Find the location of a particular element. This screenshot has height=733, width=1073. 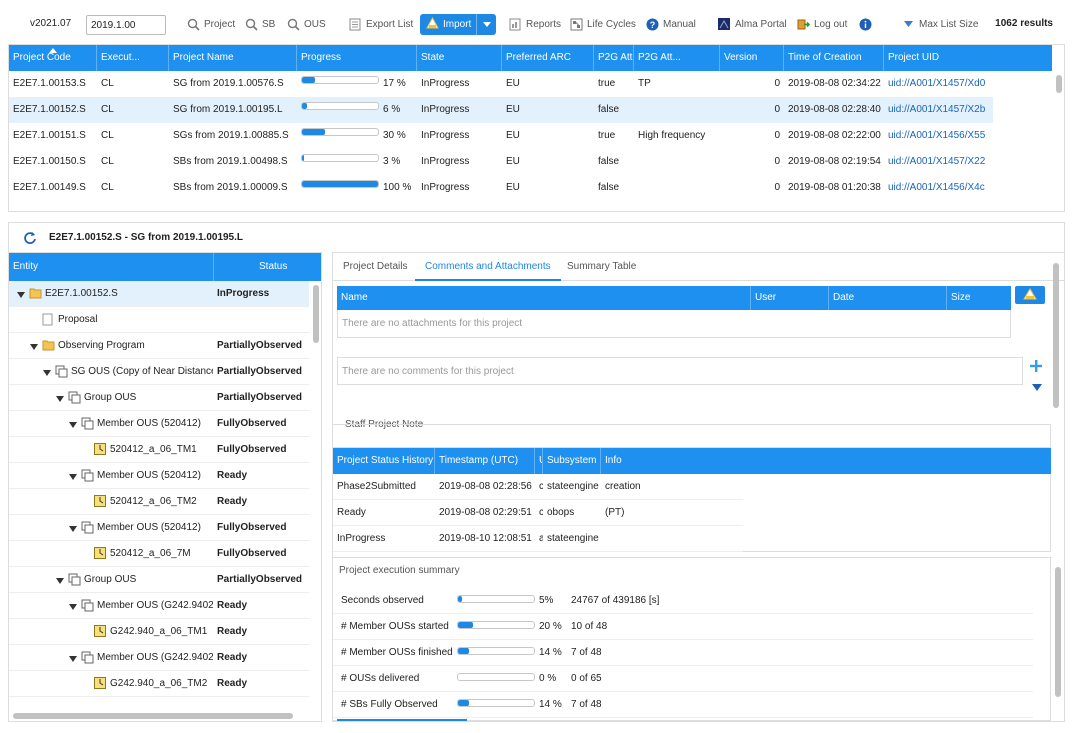

search-input is located at coordinates (126, 25).